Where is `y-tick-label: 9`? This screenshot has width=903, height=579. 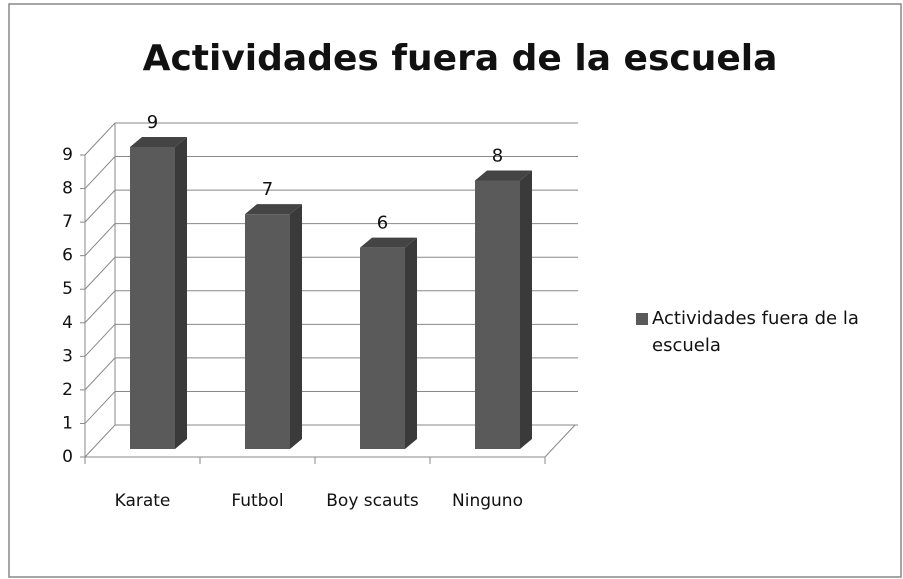
y-tick-label: 9 is located at coordinates (67, 155).